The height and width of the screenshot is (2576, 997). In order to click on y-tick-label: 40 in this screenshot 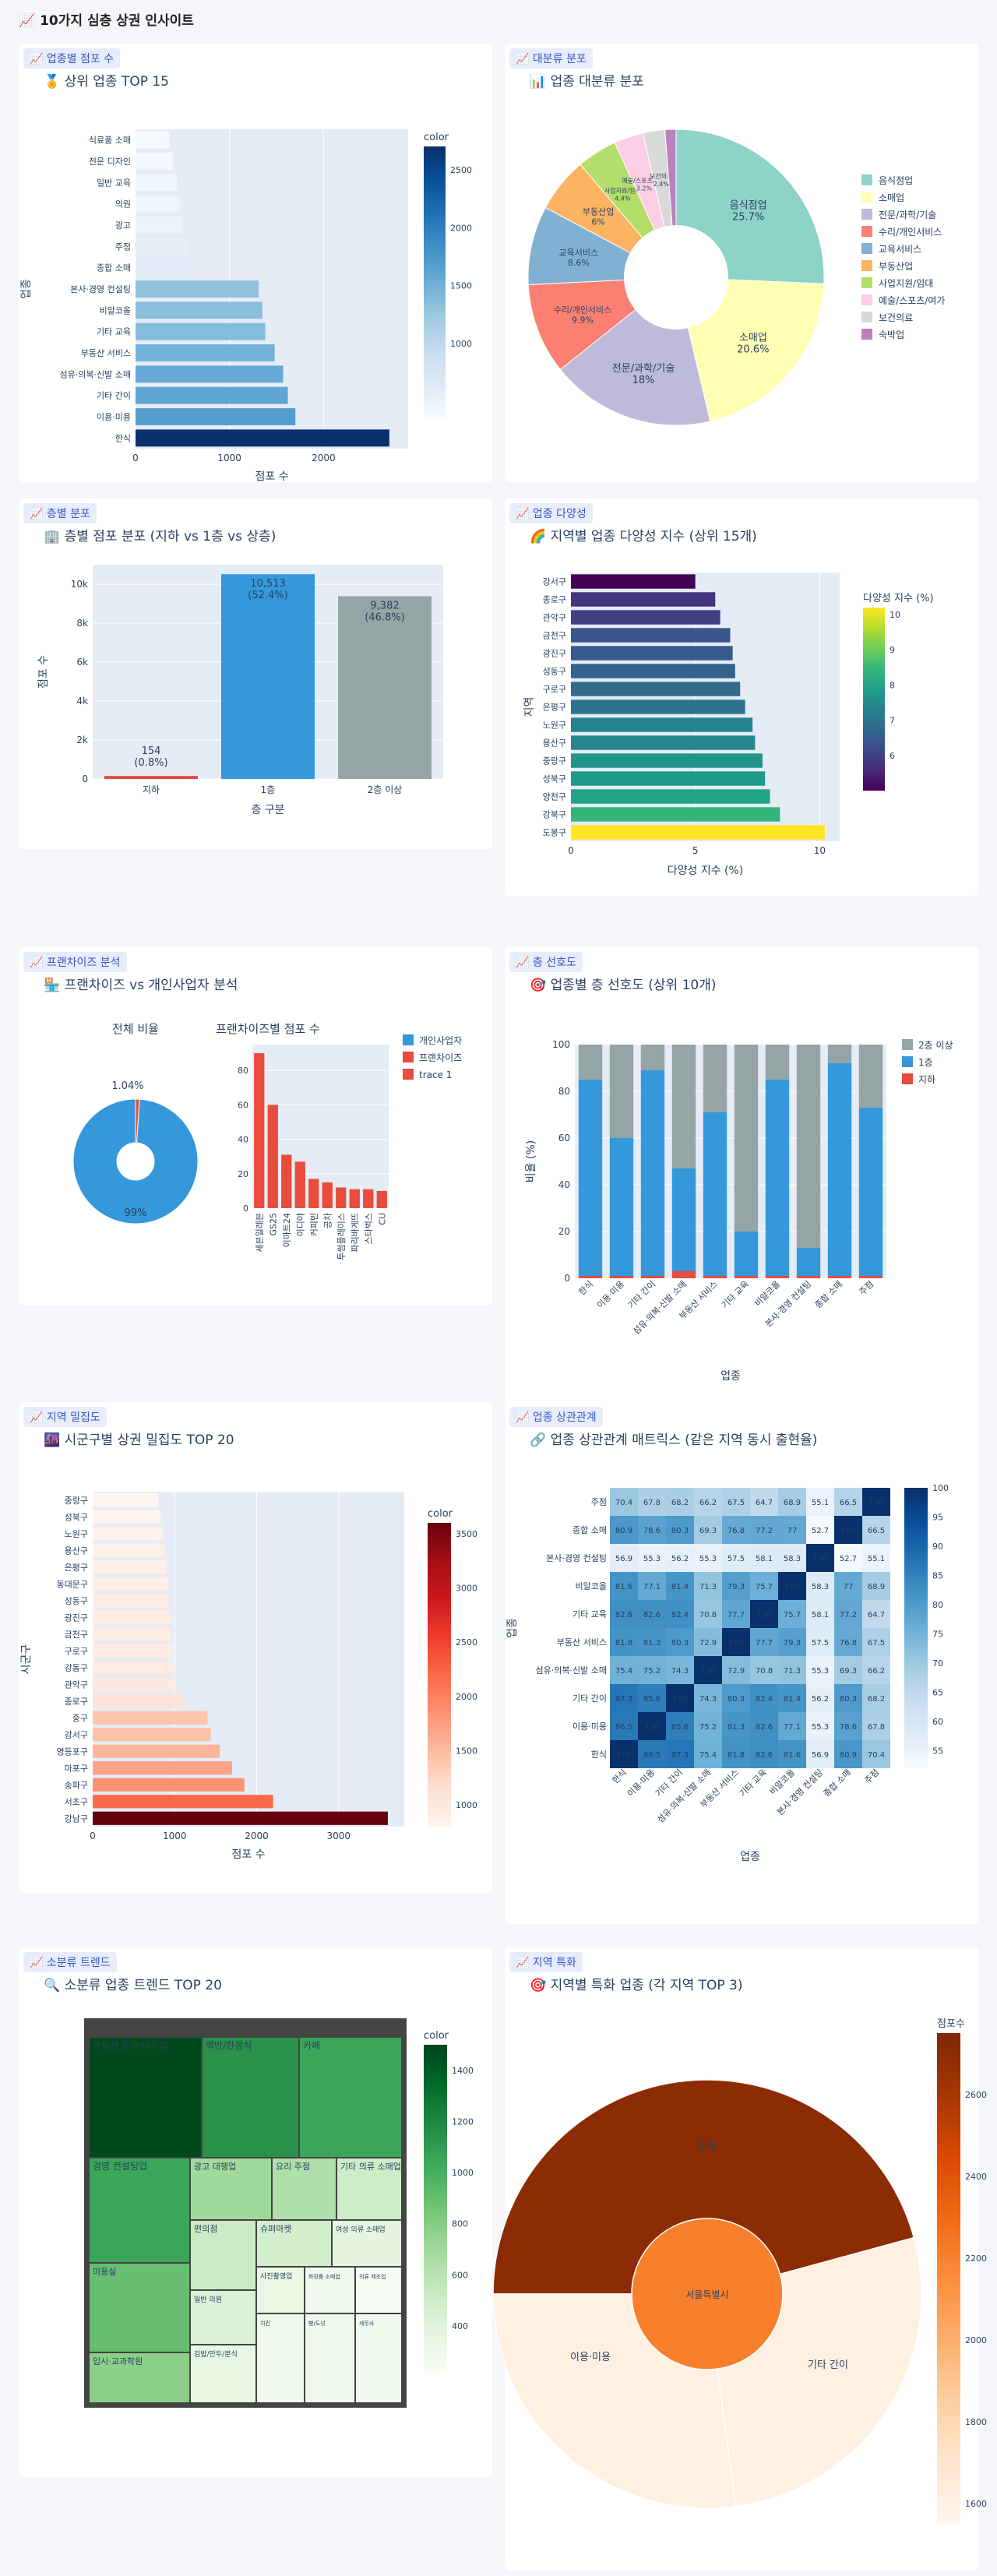, I will do `click(243, 1140)`.